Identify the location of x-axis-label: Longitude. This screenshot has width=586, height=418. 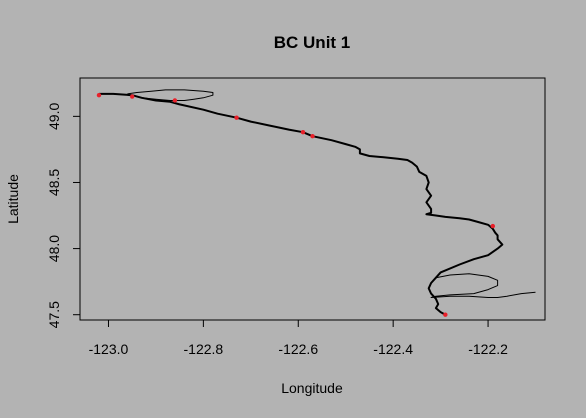
(312, 388).